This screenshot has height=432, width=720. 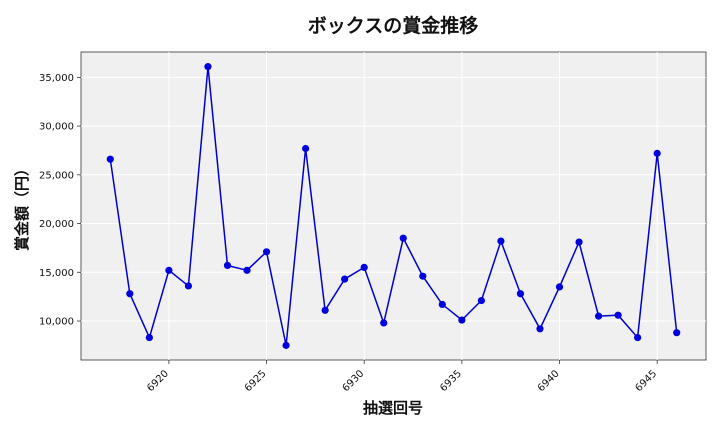 I want to click on y-tick-label: 35,000, so click(x=56, y=78).